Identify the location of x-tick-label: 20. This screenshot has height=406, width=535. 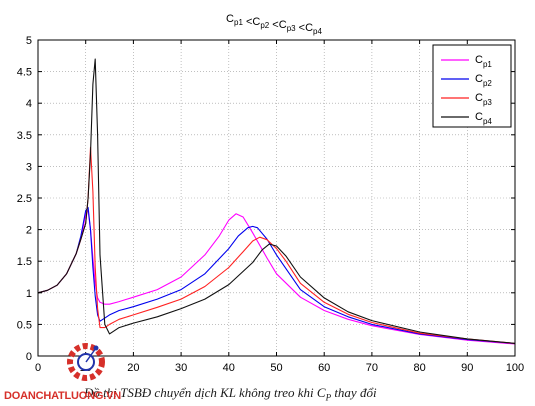
(133, 368).